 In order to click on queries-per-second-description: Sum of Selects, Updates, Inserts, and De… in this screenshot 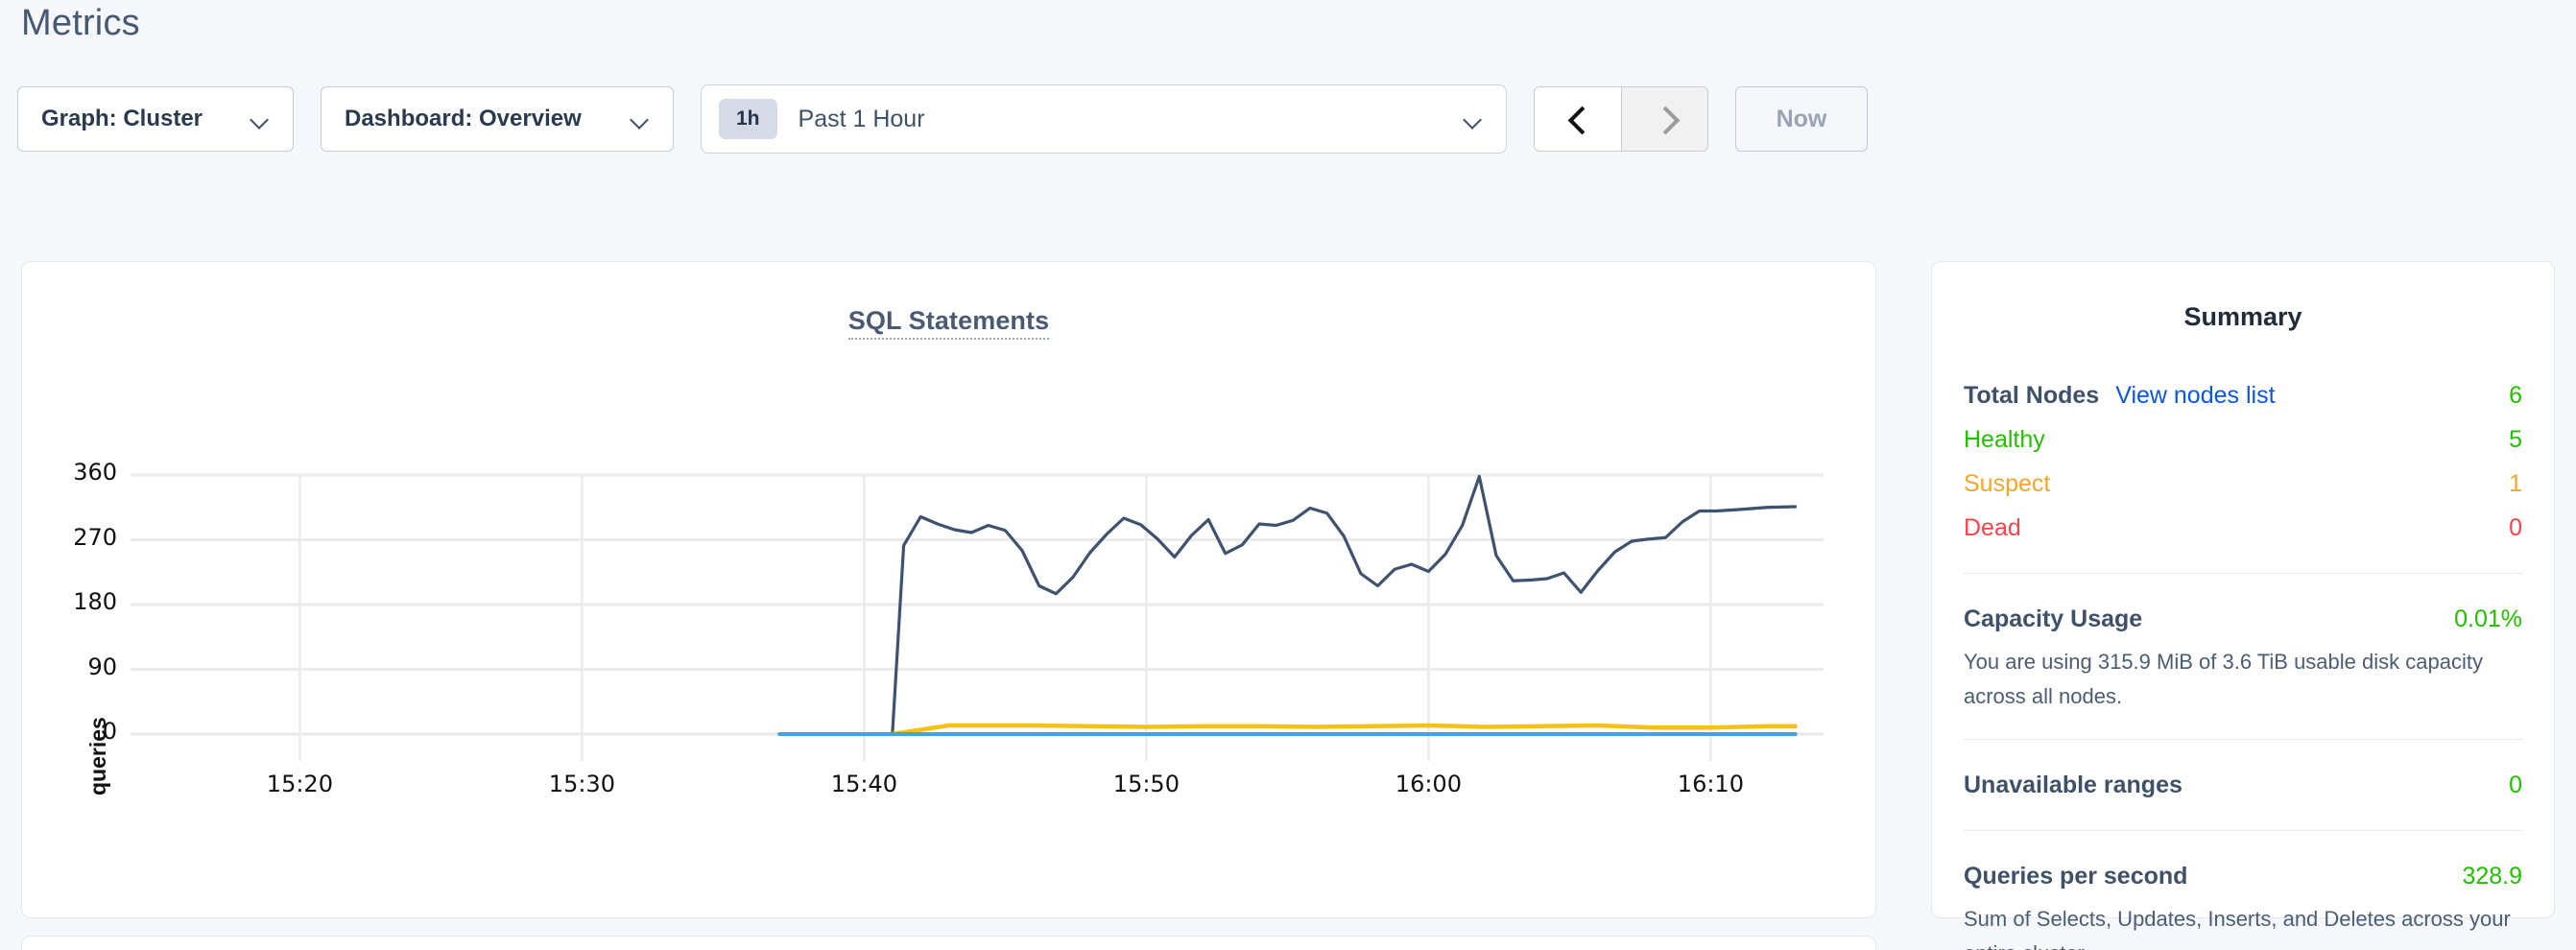, I will do `click(2237, 928)`.